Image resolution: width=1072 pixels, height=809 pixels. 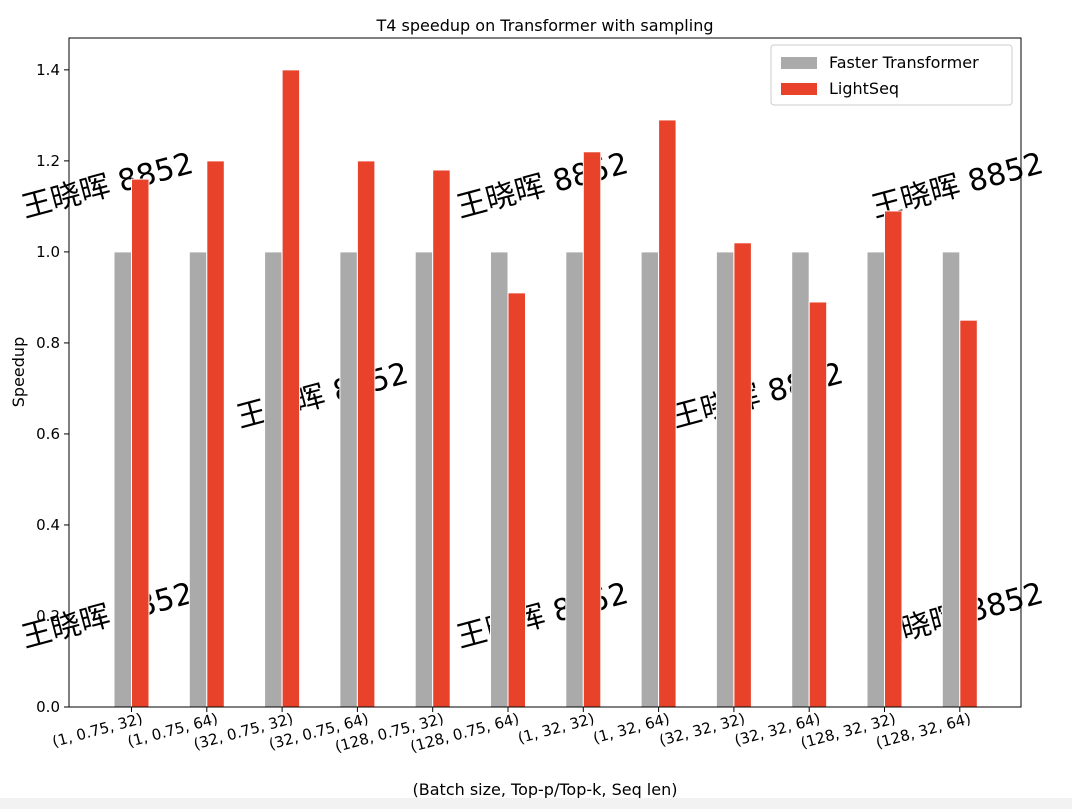 I want to click on y-tick-label: 0.4, so click(x=48, y=525).